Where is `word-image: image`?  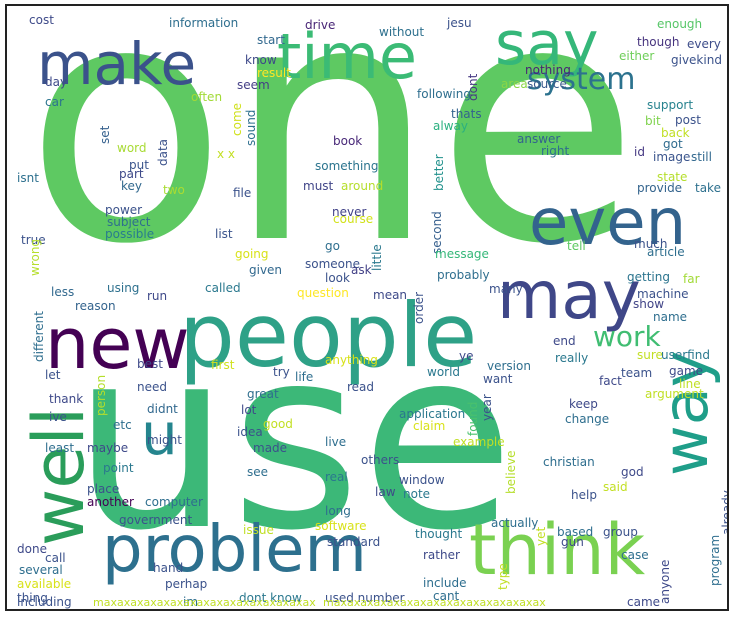 word-image: image is located at coordinates (671, 157).